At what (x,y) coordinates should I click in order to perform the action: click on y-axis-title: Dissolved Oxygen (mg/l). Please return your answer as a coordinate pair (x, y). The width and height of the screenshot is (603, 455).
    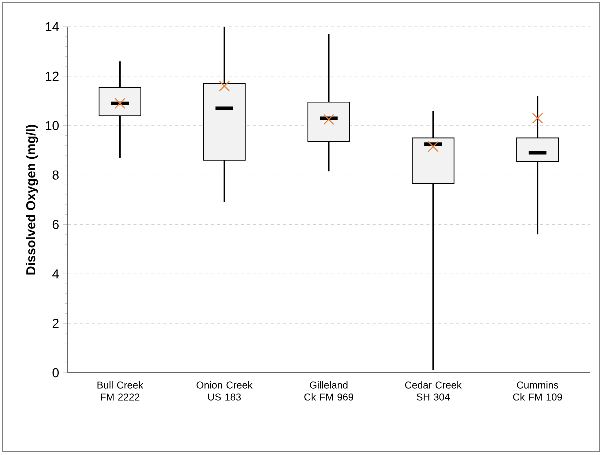
    Looking at the image, I should click on (32, 200).